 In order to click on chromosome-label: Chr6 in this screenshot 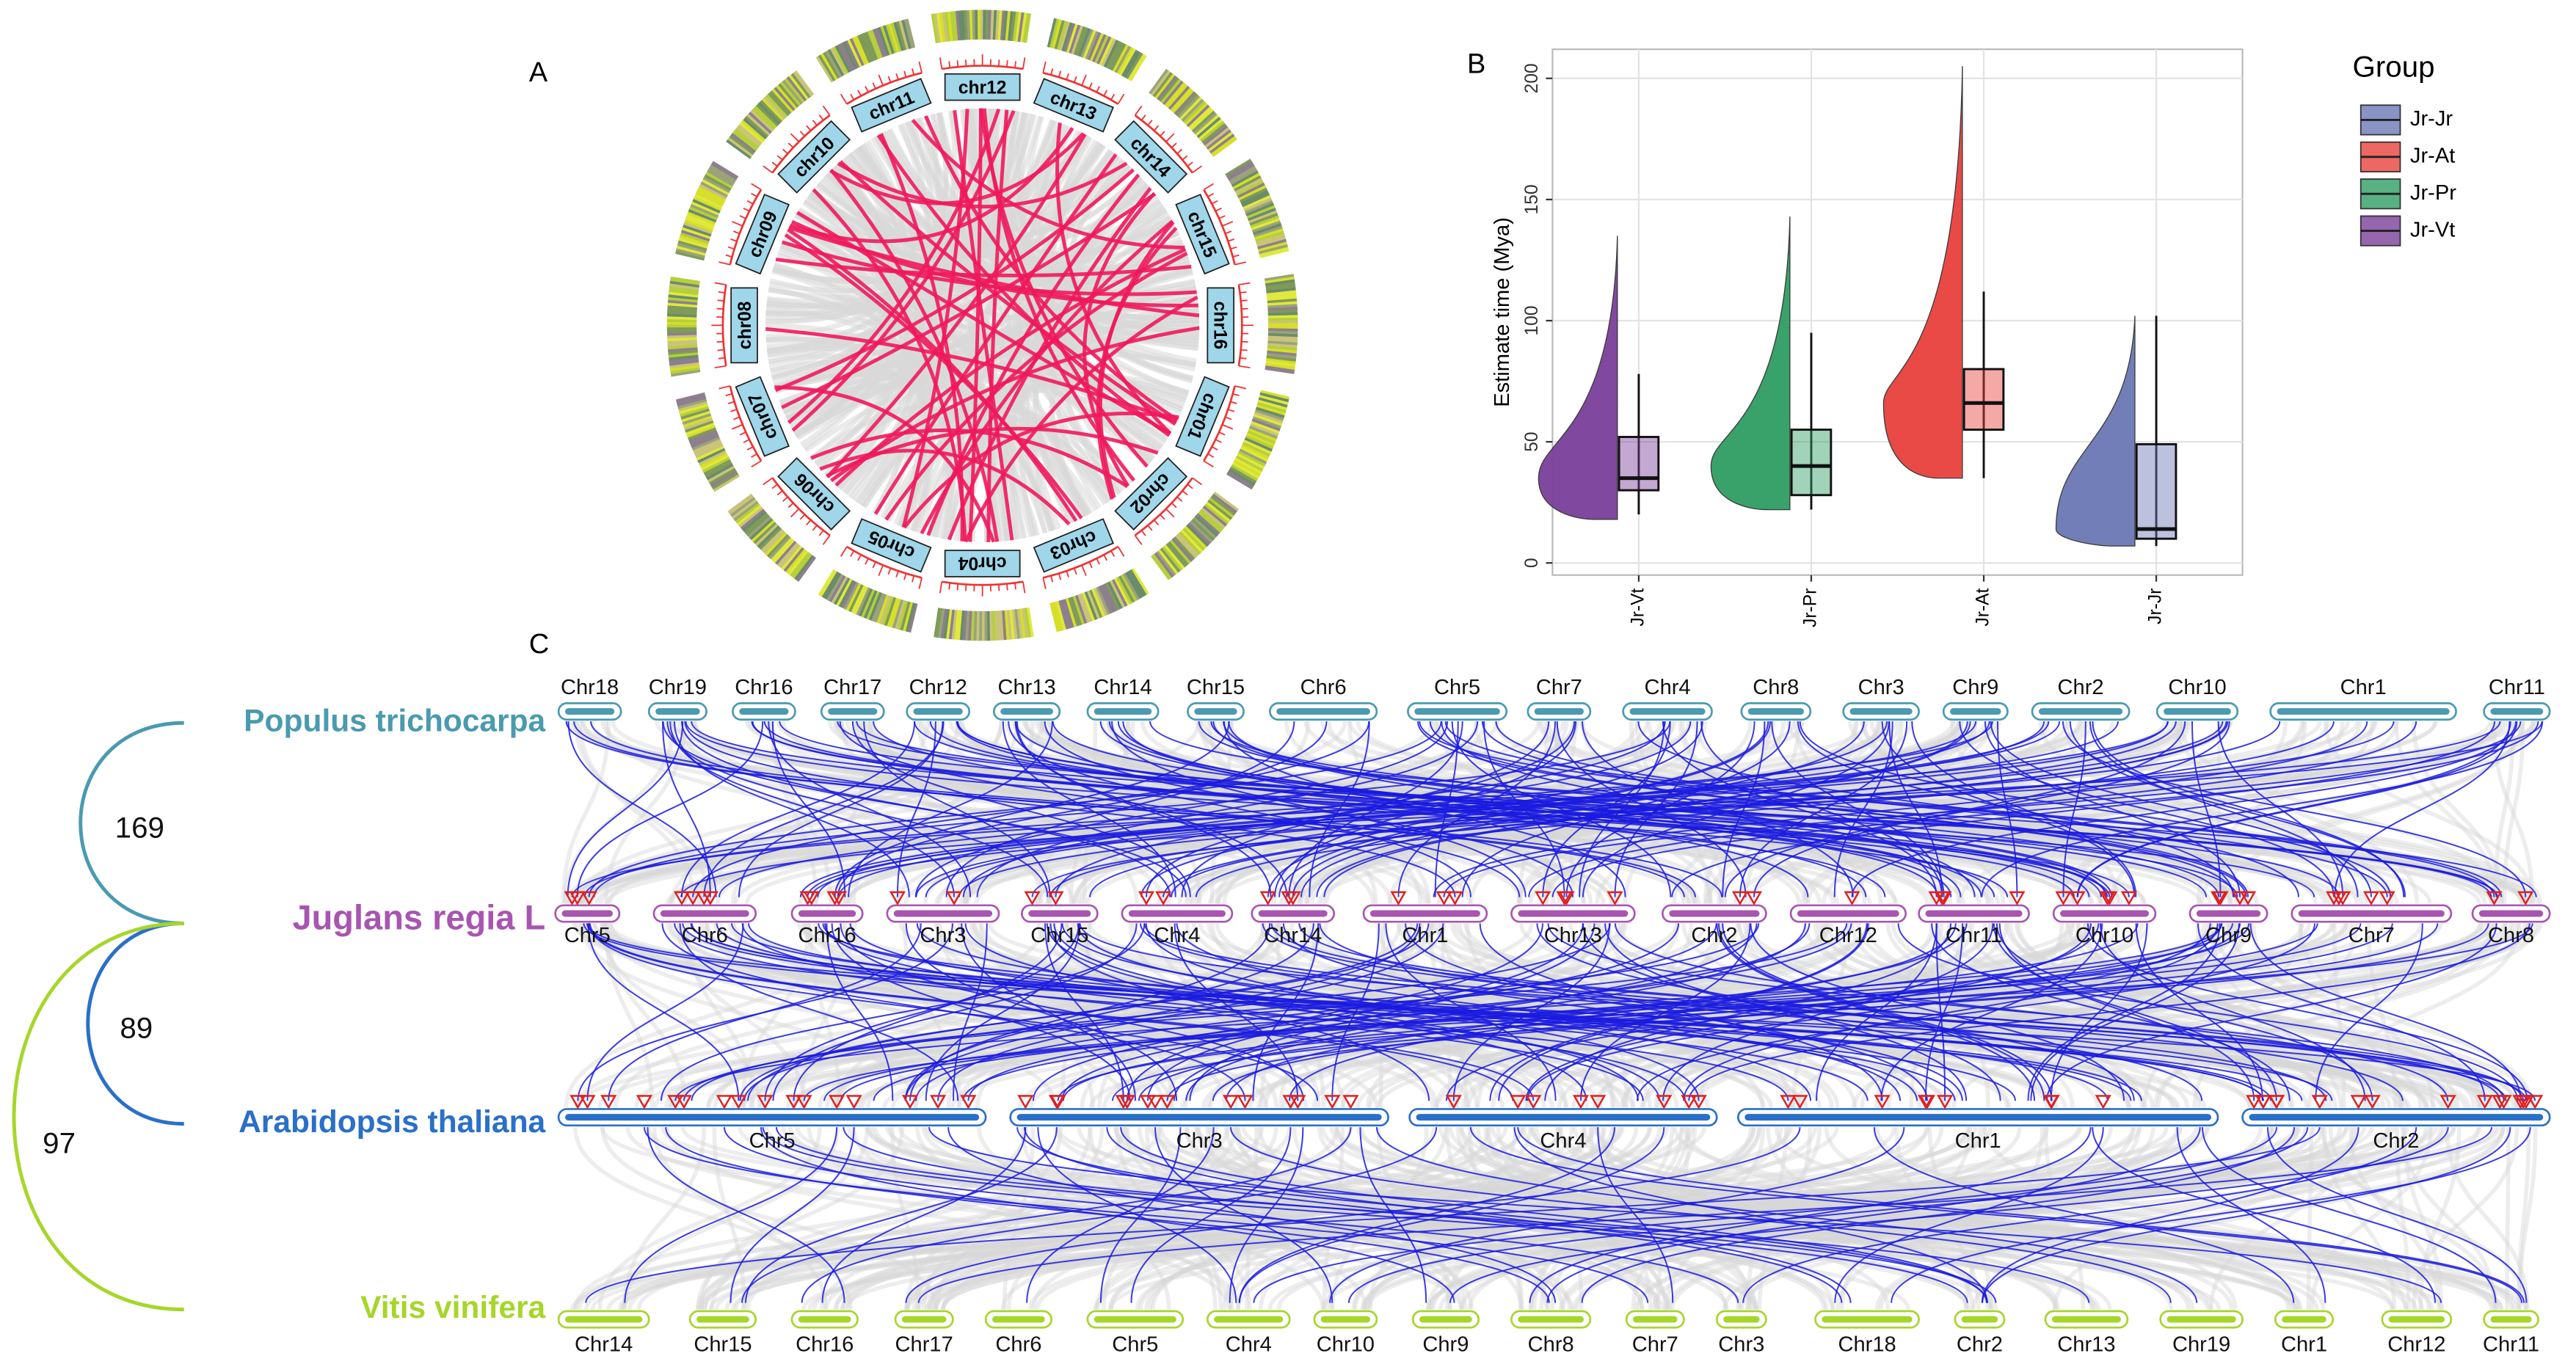, I will do `click(1018, 1345)`.